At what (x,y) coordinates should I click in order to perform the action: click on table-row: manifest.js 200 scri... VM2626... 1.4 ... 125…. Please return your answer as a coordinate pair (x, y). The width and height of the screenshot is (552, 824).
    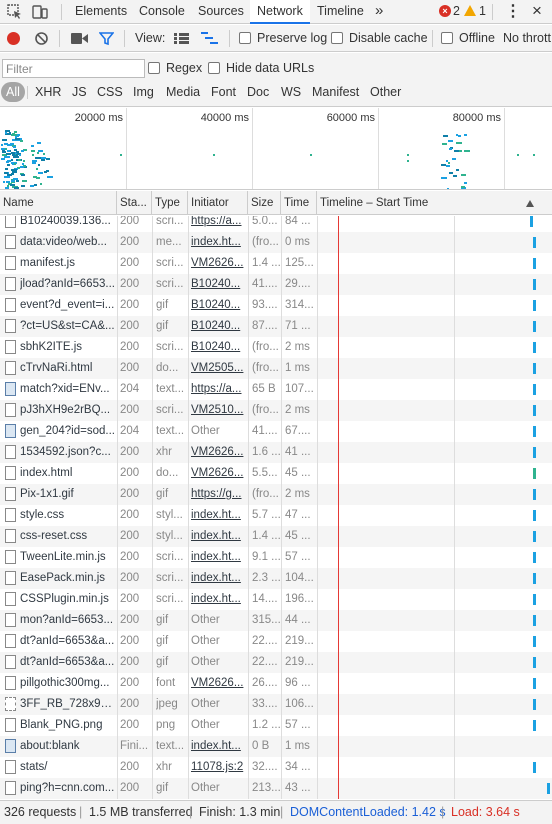
    Looking at the image, I should click on (276, 263).